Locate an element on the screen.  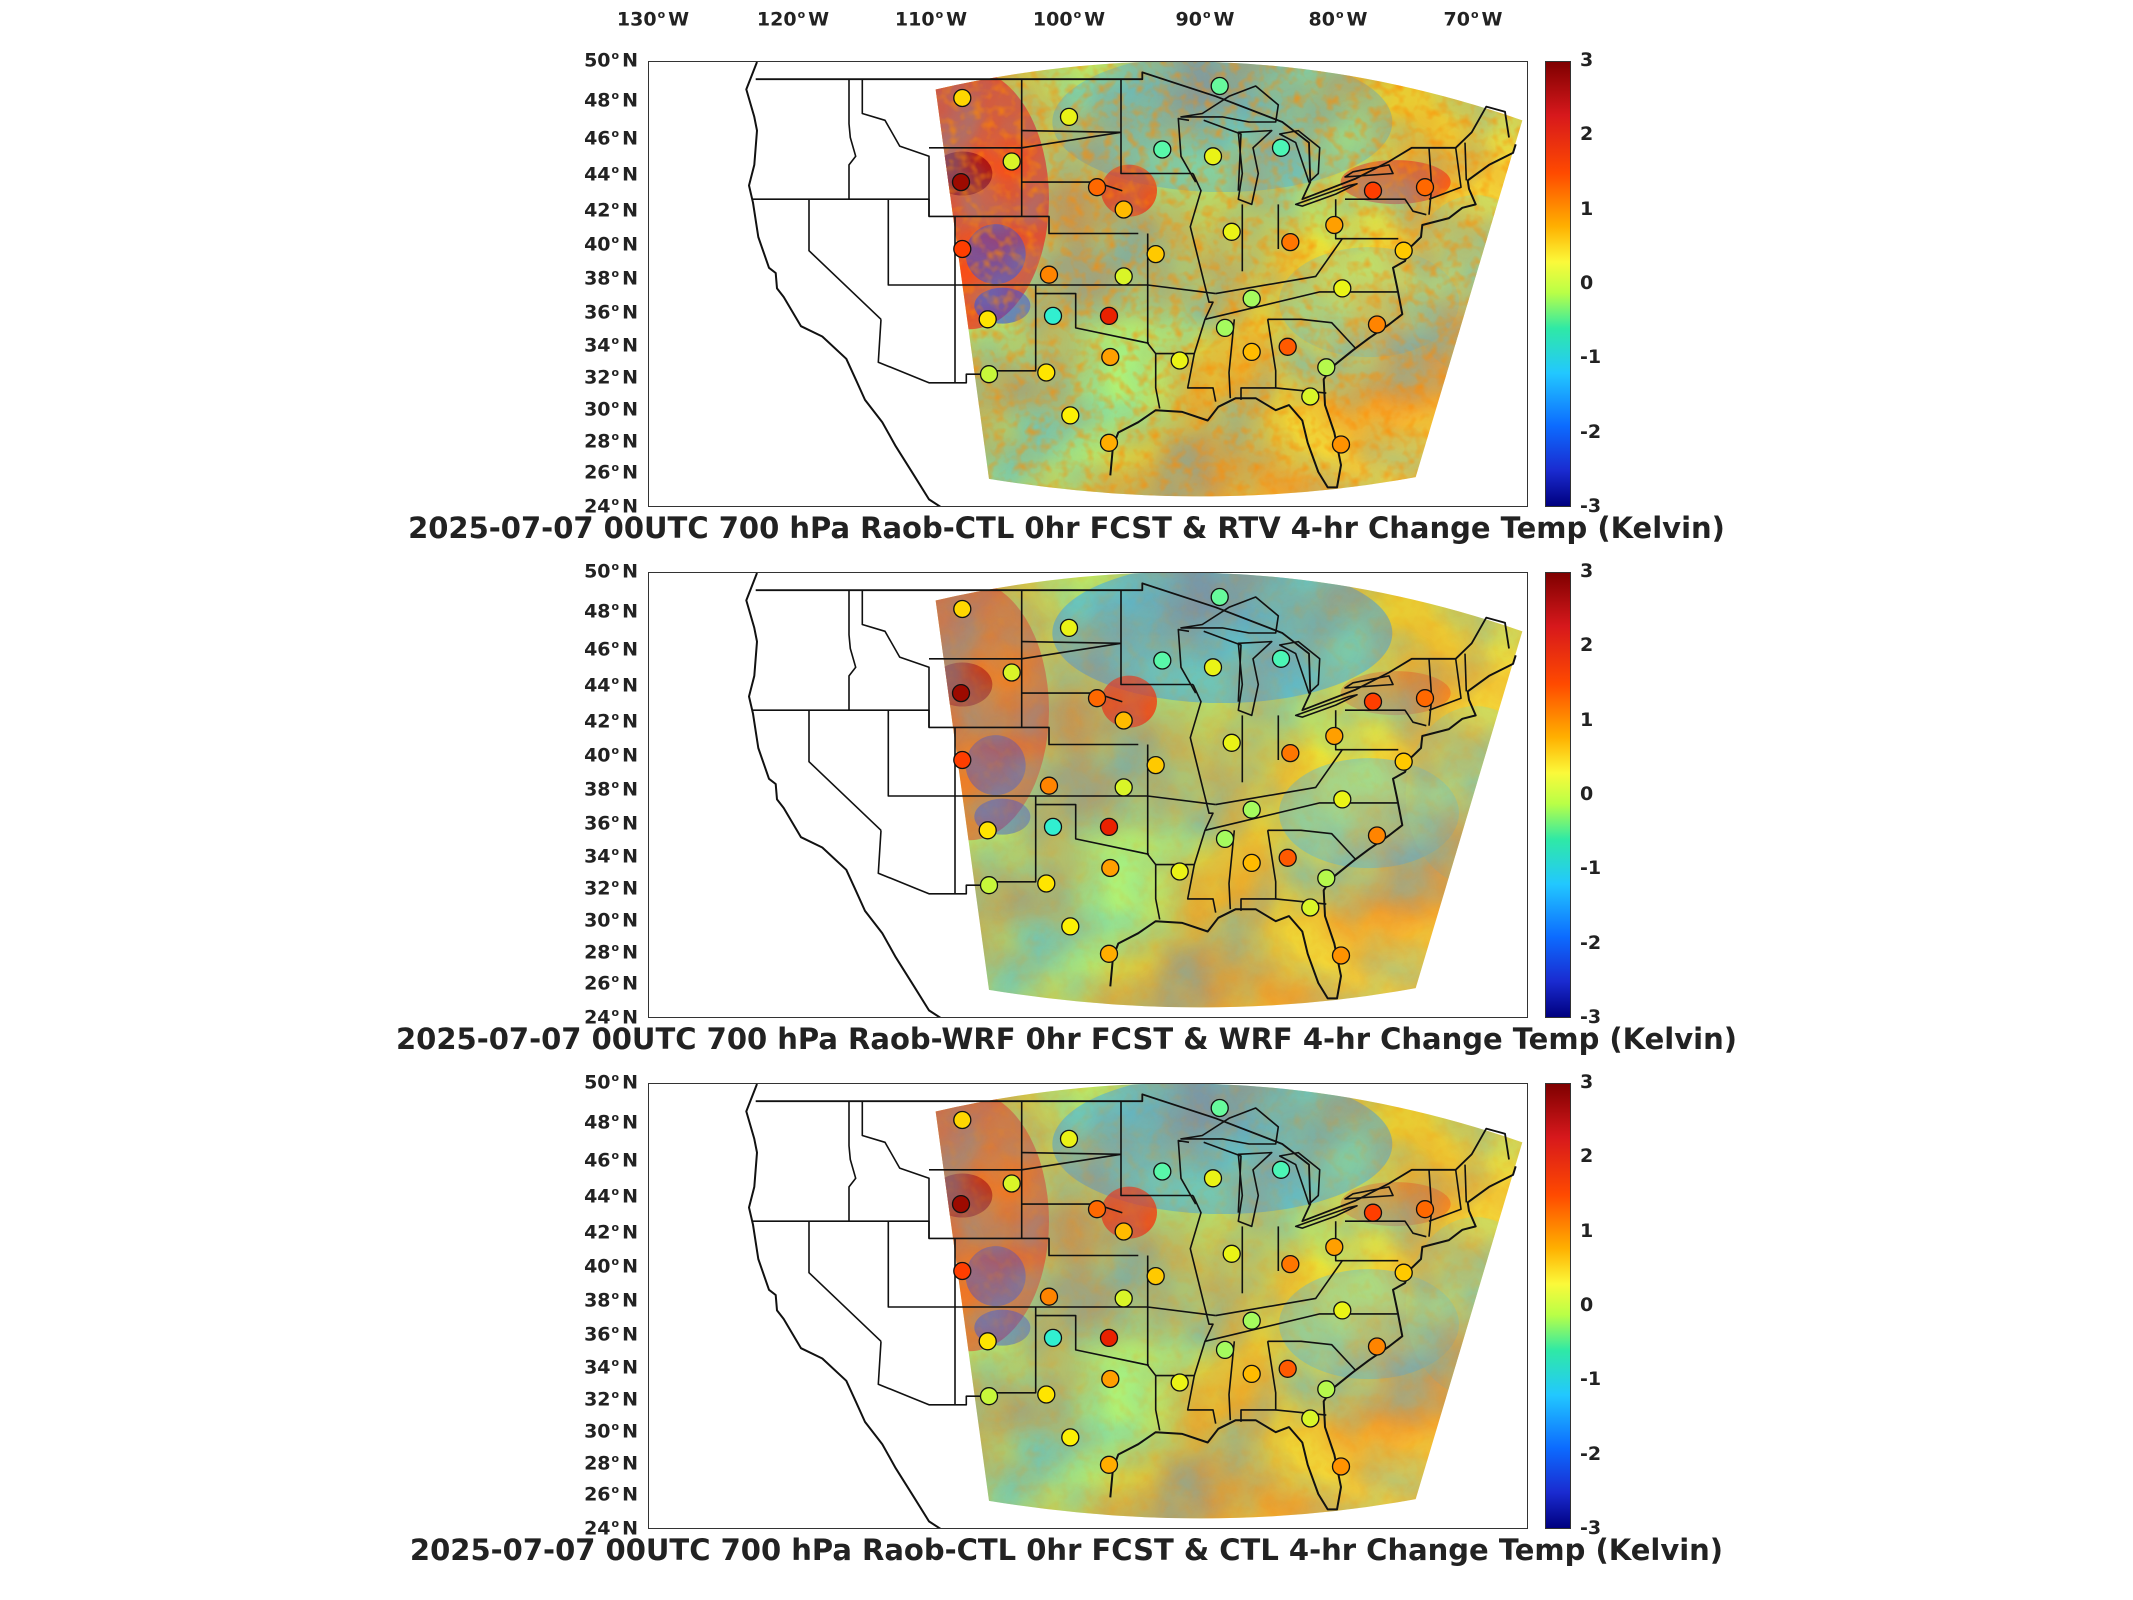
lat-tick-label: 48o N is located at coordinates (611, 1122).